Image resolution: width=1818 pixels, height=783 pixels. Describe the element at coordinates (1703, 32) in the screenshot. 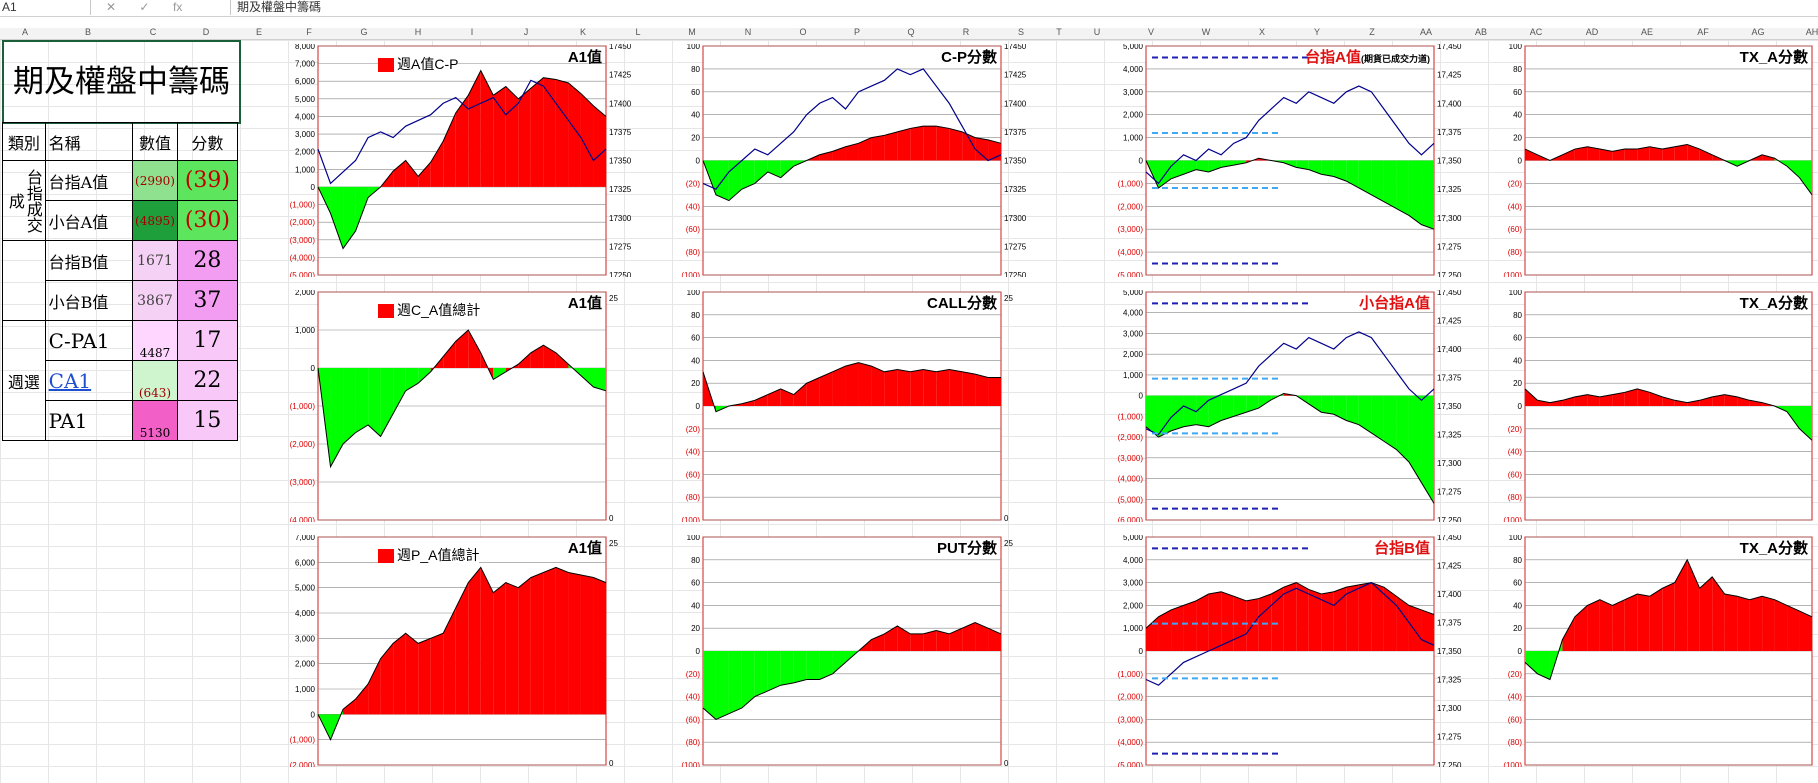

I see `column-header-af: AF` at that location.